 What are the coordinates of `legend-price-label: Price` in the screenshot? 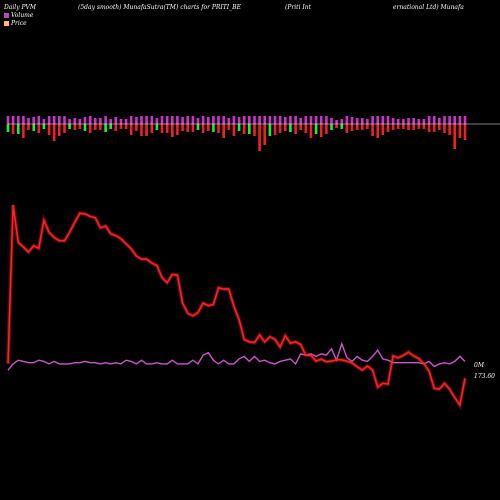 It's located at (19, 23).